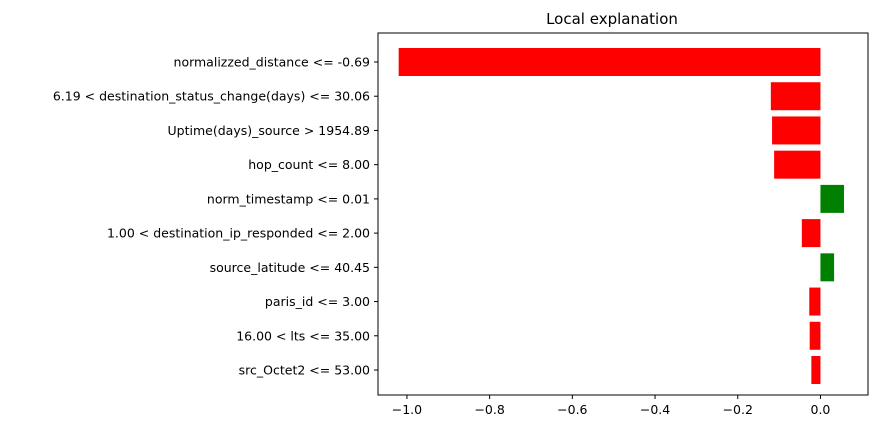 The width and height of the screenshot is (877, 439). Describe the element at coordinates (317, 301) in the screenshot. I see `y-tick-label-7: paris_id <= 3.00` at that location.